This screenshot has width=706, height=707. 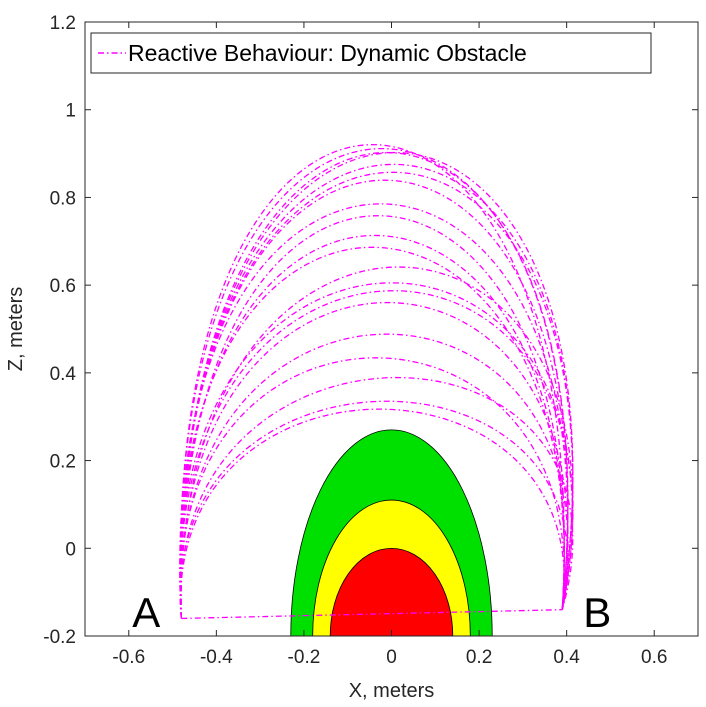 I want to click on y-tick-label: -0.2, so click(x=59, y=637).